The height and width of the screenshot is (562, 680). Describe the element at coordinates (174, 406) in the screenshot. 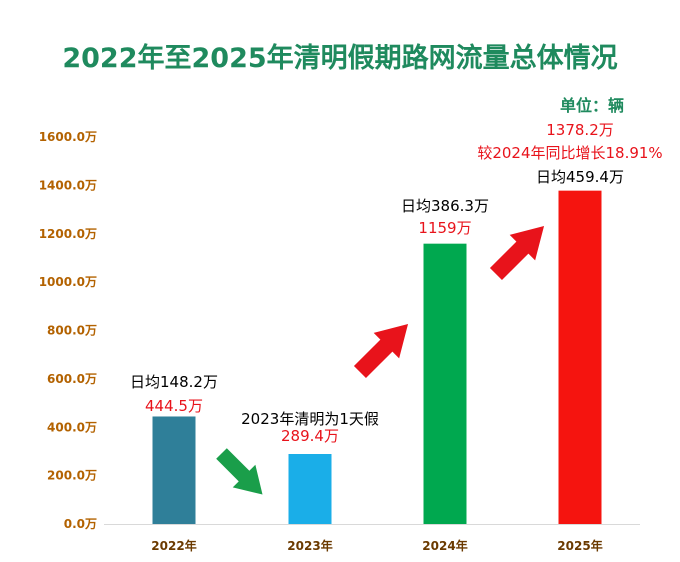

I see `bar-value-label: 444.5万` at that location.